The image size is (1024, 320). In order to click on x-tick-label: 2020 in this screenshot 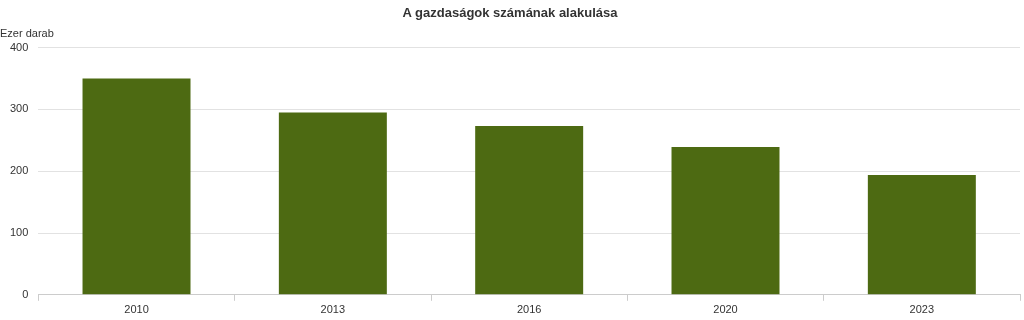, I will do `click(725, 309)`.